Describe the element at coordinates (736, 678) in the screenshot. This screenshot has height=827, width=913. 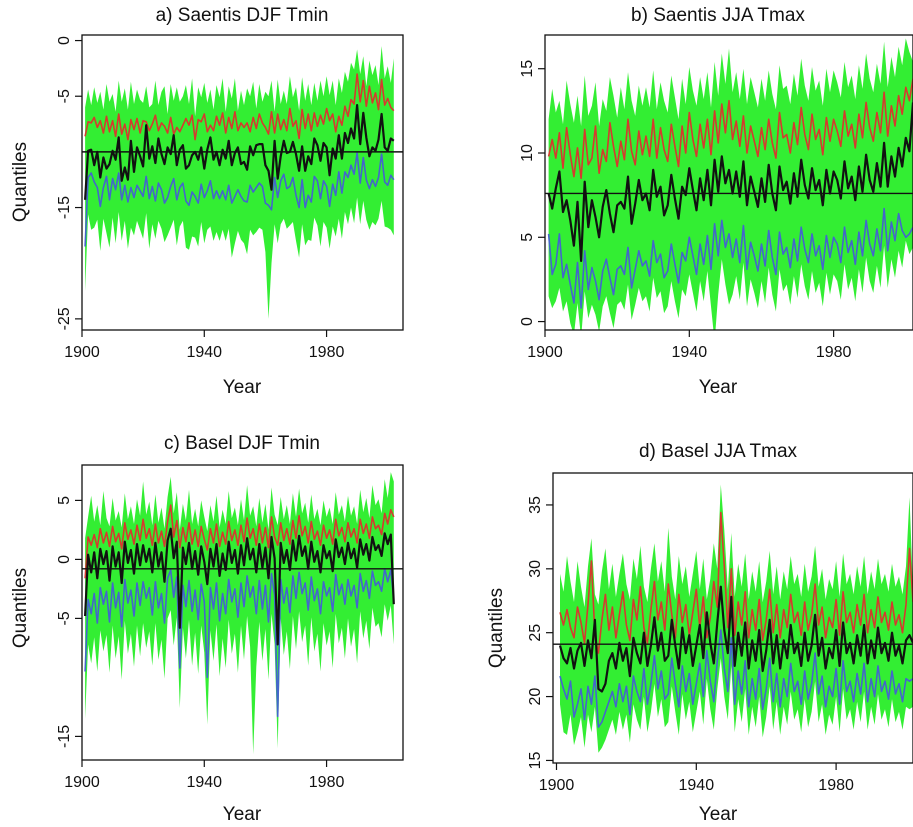
I see `panel-d-lower-line` at that location.